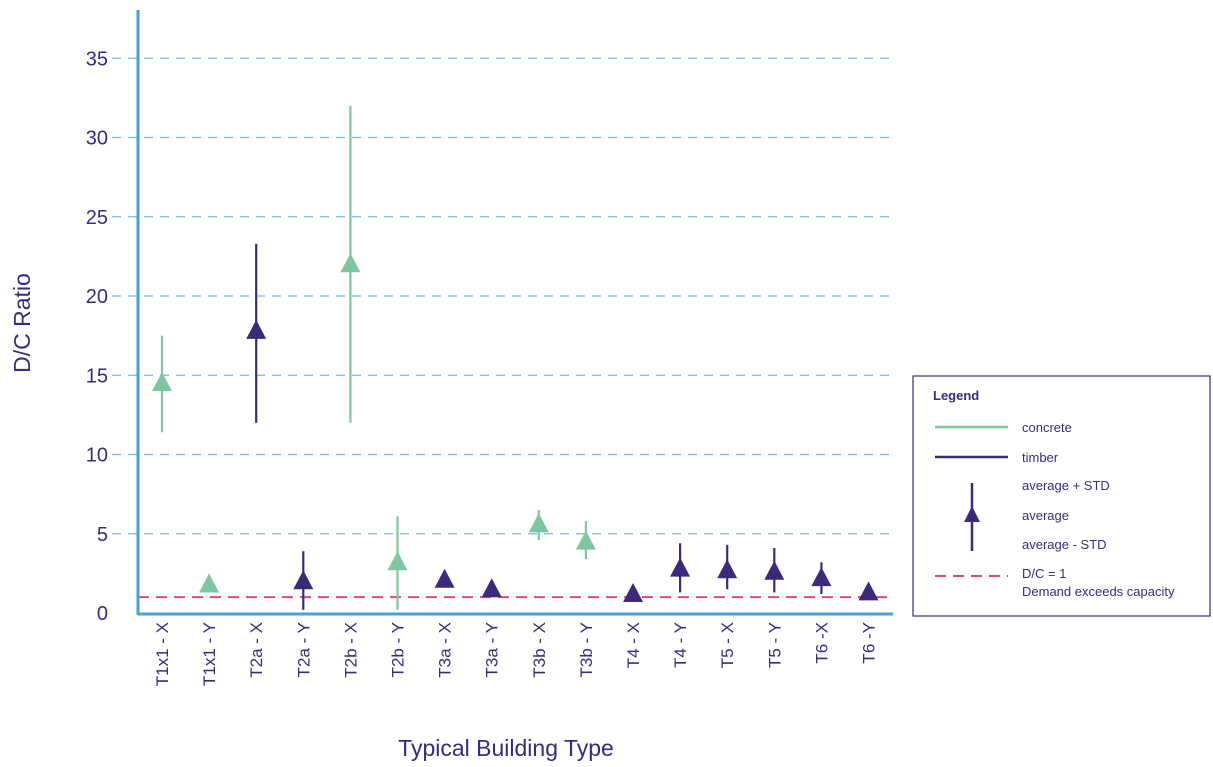  Describe the element at coordinates (956, 395) in the screenshot. I see `legend-title: Legend` at that location.